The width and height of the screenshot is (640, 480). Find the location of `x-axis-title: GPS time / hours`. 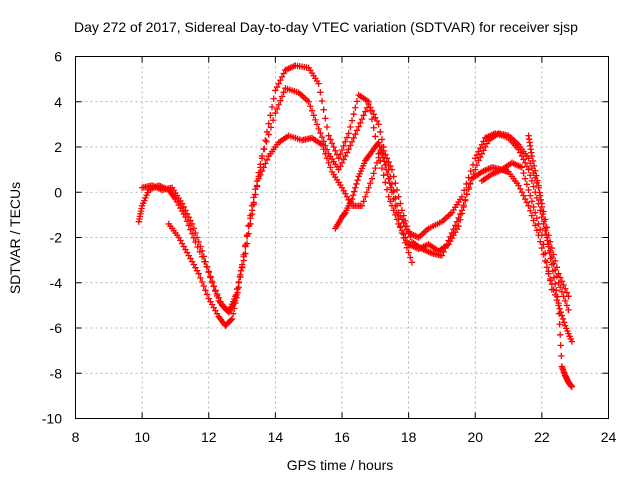

x-axis-title: GPS time / hours is located at coordinates (340, 465).